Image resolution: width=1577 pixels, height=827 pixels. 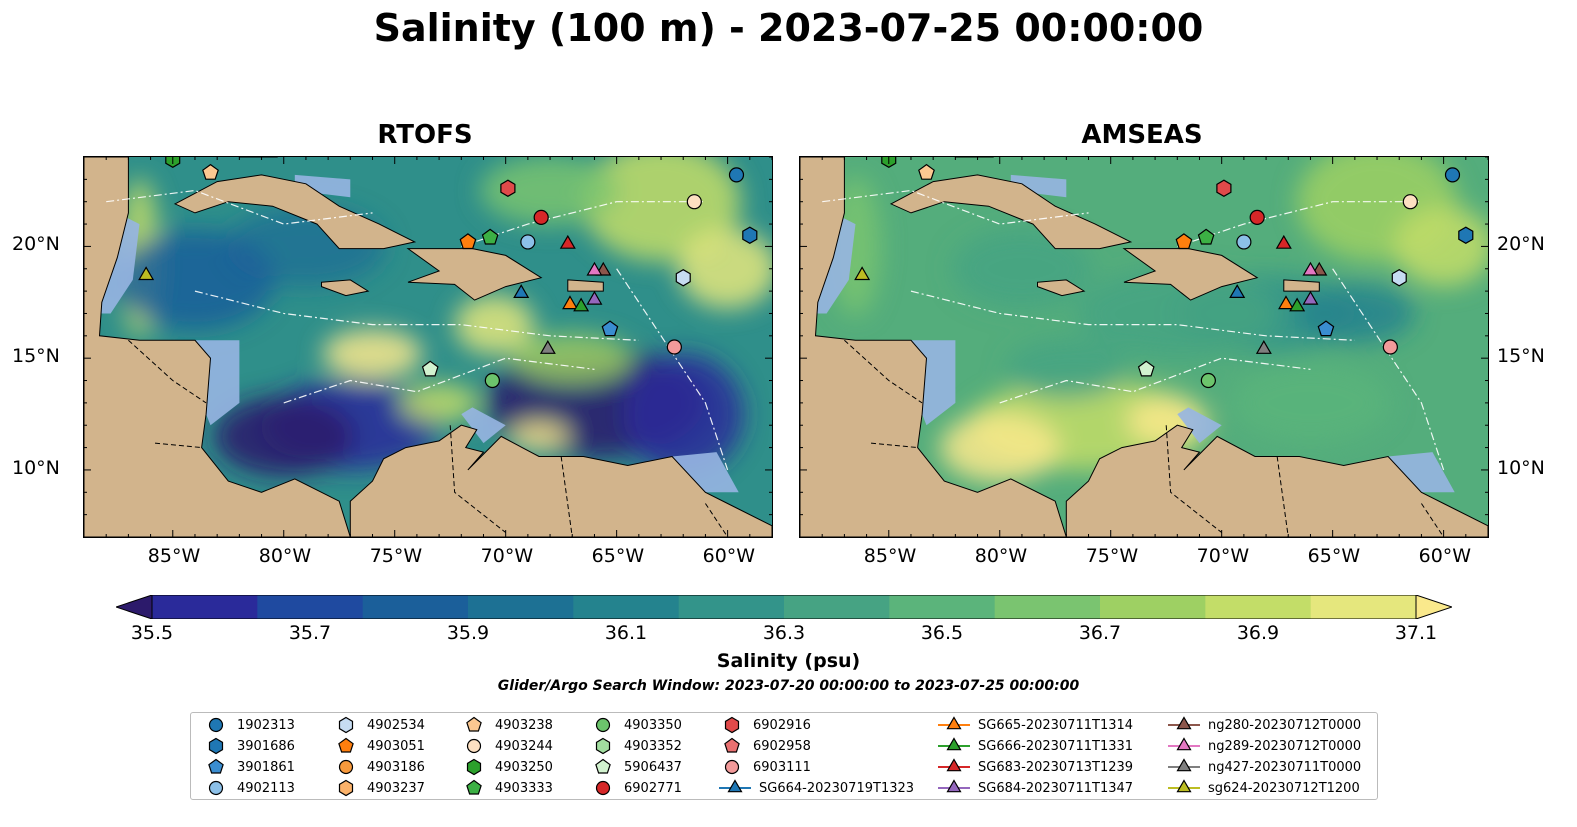 I want to click on legend-label: 4903237, so click(x=396, y=788).